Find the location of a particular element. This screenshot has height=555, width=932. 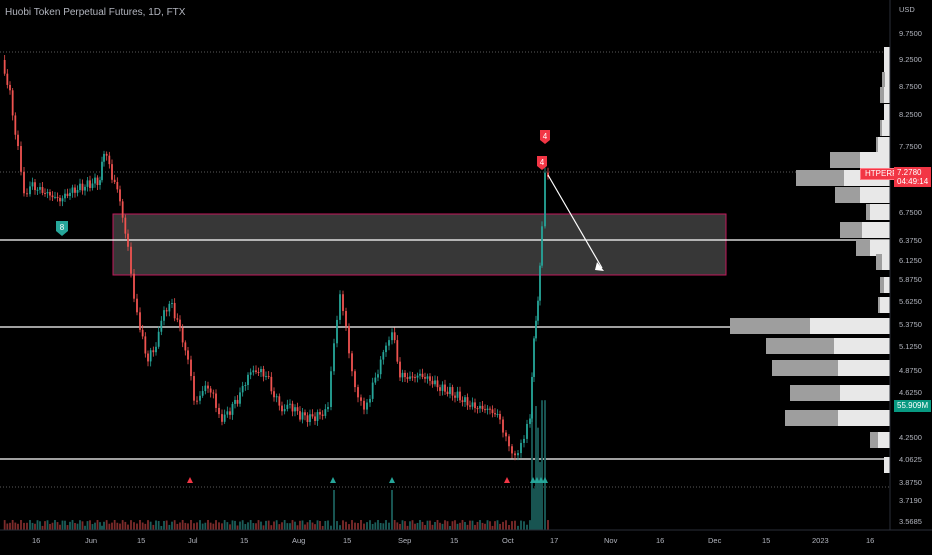

zone-rect is located at coordinates (419, 244).